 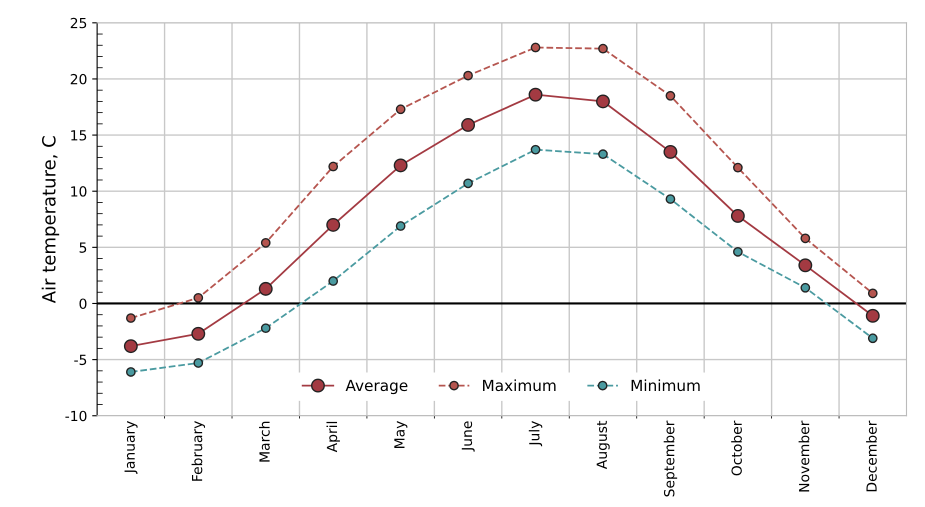 What do you see at coordinates (666, 385) in the screenshot?
I see `legend-label: Minimum` at bounding box center [666, 385].